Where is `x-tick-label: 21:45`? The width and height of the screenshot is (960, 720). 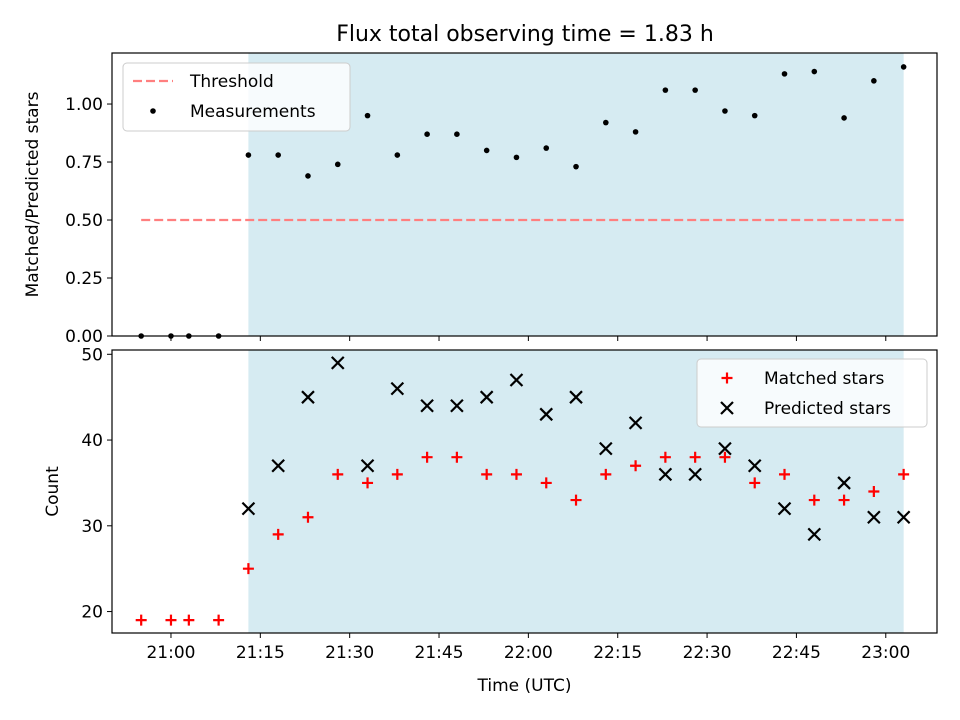 x-tick-label: 21:45 is located at coordinates (439, 653).